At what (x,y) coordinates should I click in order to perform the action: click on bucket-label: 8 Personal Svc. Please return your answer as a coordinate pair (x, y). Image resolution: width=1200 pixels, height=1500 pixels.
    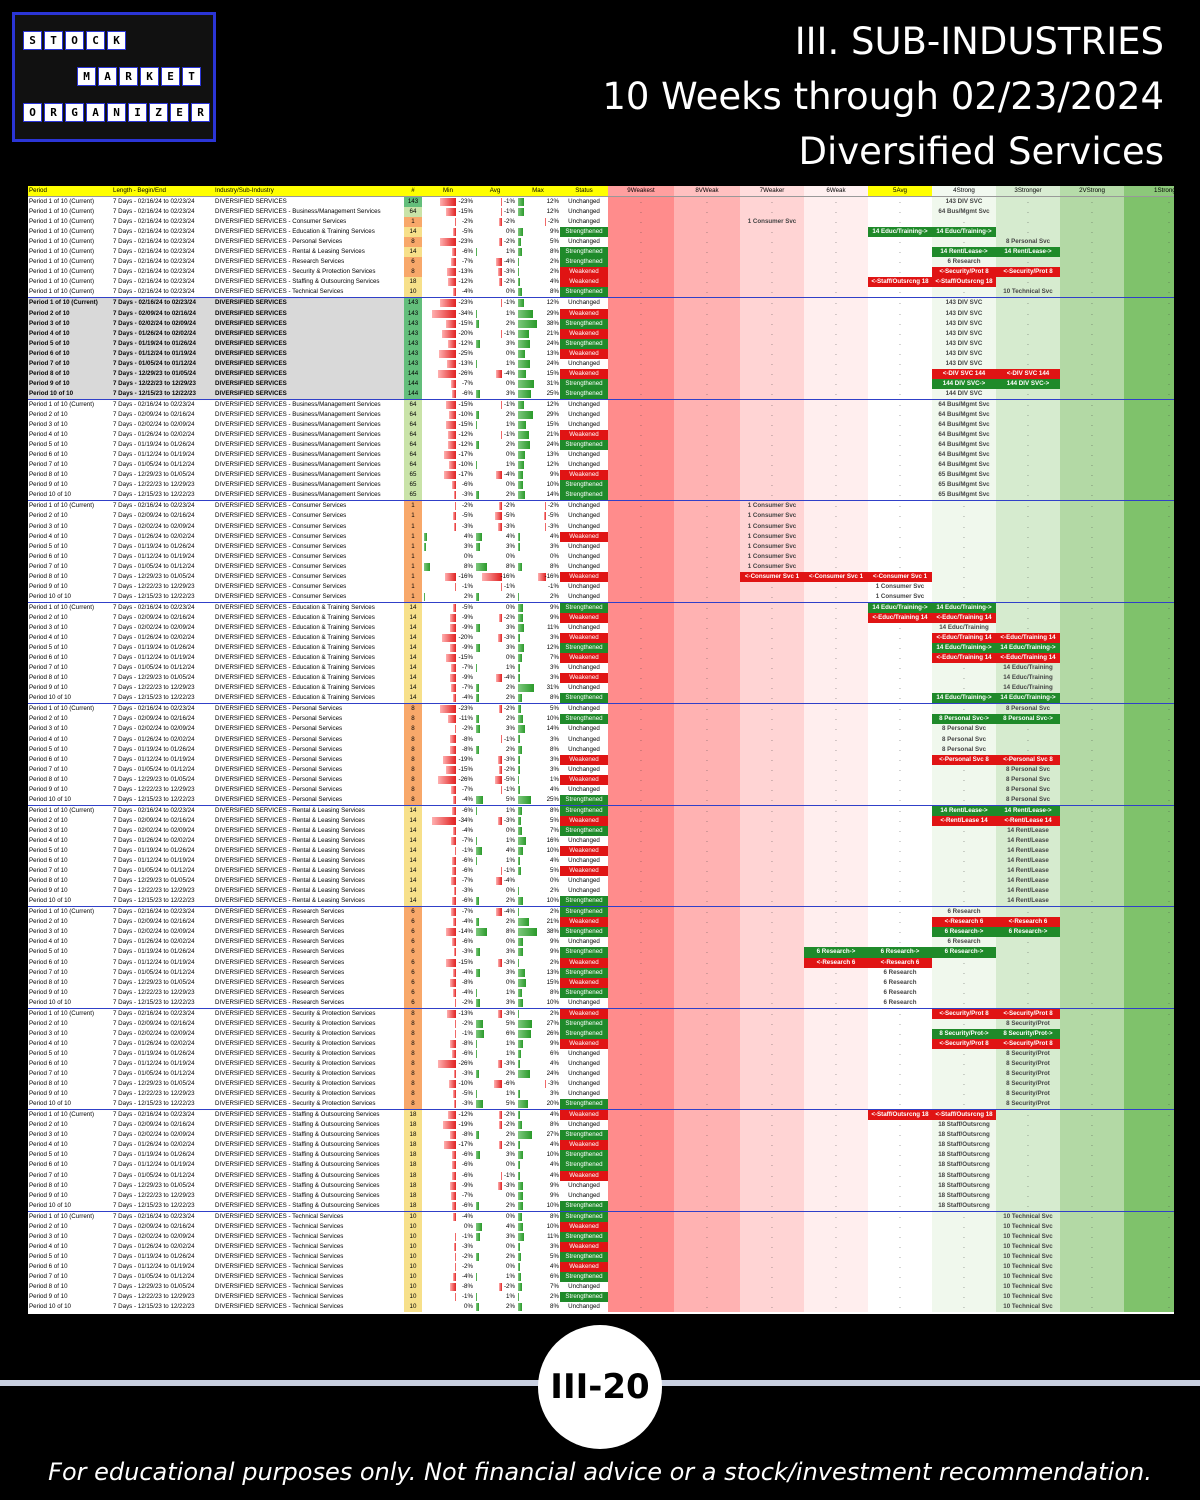
    Looking at the image, I should click on (964, 749).